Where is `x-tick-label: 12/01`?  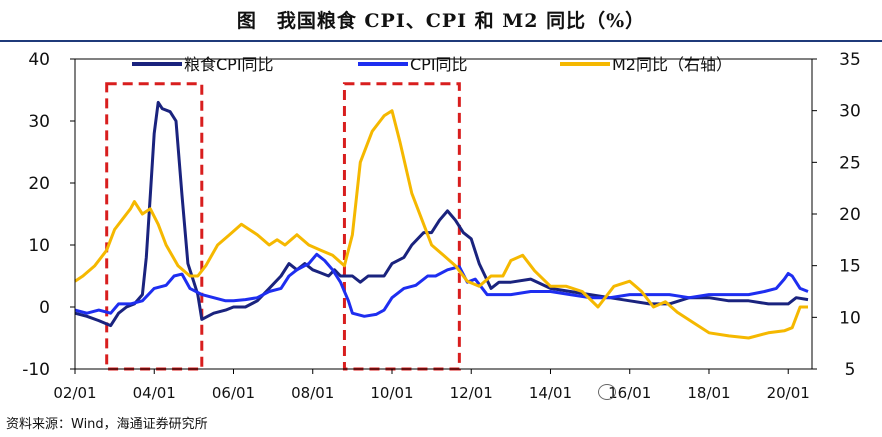 x-tick-label: 12/01 is located at coordinates (471, 393).